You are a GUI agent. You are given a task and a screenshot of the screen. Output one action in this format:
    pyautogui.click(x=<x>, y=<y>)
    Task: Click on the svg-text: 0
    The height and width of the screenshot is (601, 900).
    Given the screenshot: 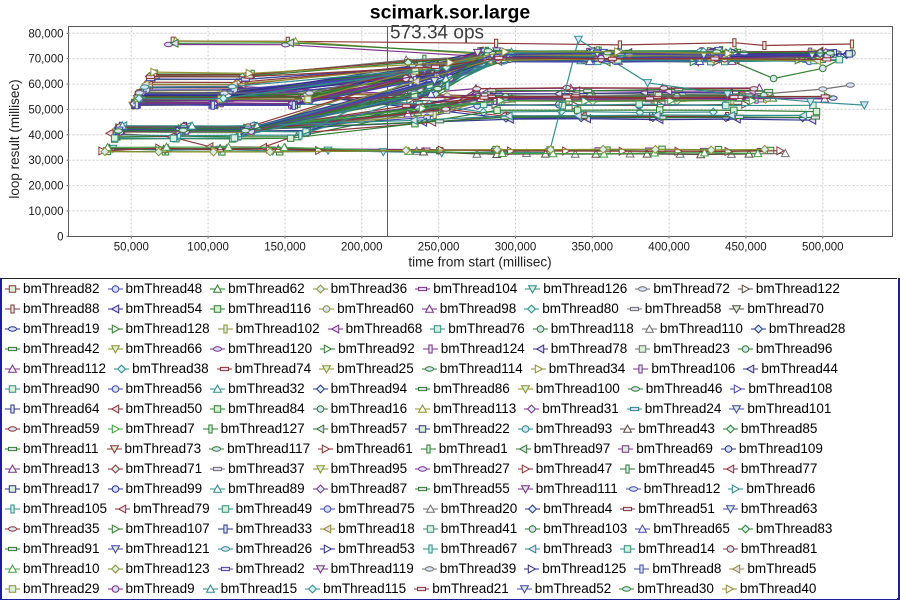 What is the action you would take?
    pyautogui.click(x=60, y=237)
    